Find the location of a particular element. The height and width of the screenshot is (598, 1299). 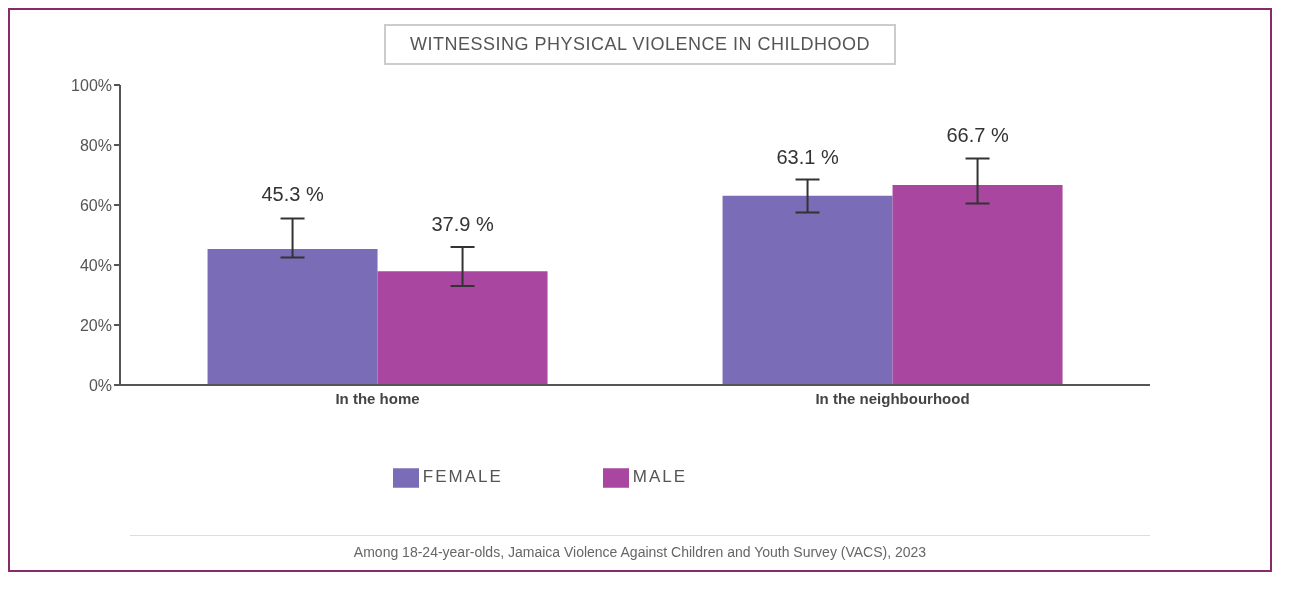

chart-title: WITNESSING PHYSICAL VIOLENCE IN CHILDHOOD is located at coordinates (640, 44).